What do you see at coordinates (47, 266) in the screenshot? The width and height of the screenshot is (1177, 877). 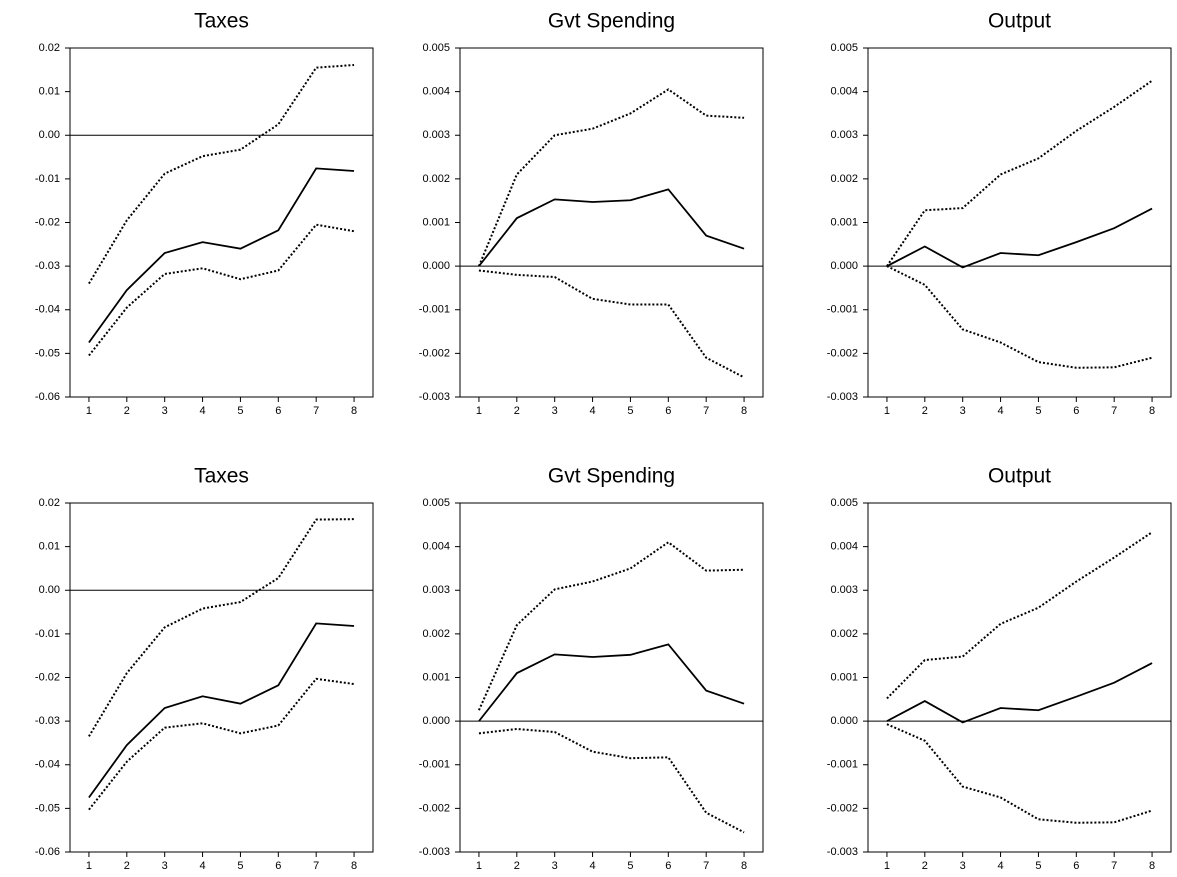 I see `y-tick-label: -0.03` at bounding box center [47, 266].